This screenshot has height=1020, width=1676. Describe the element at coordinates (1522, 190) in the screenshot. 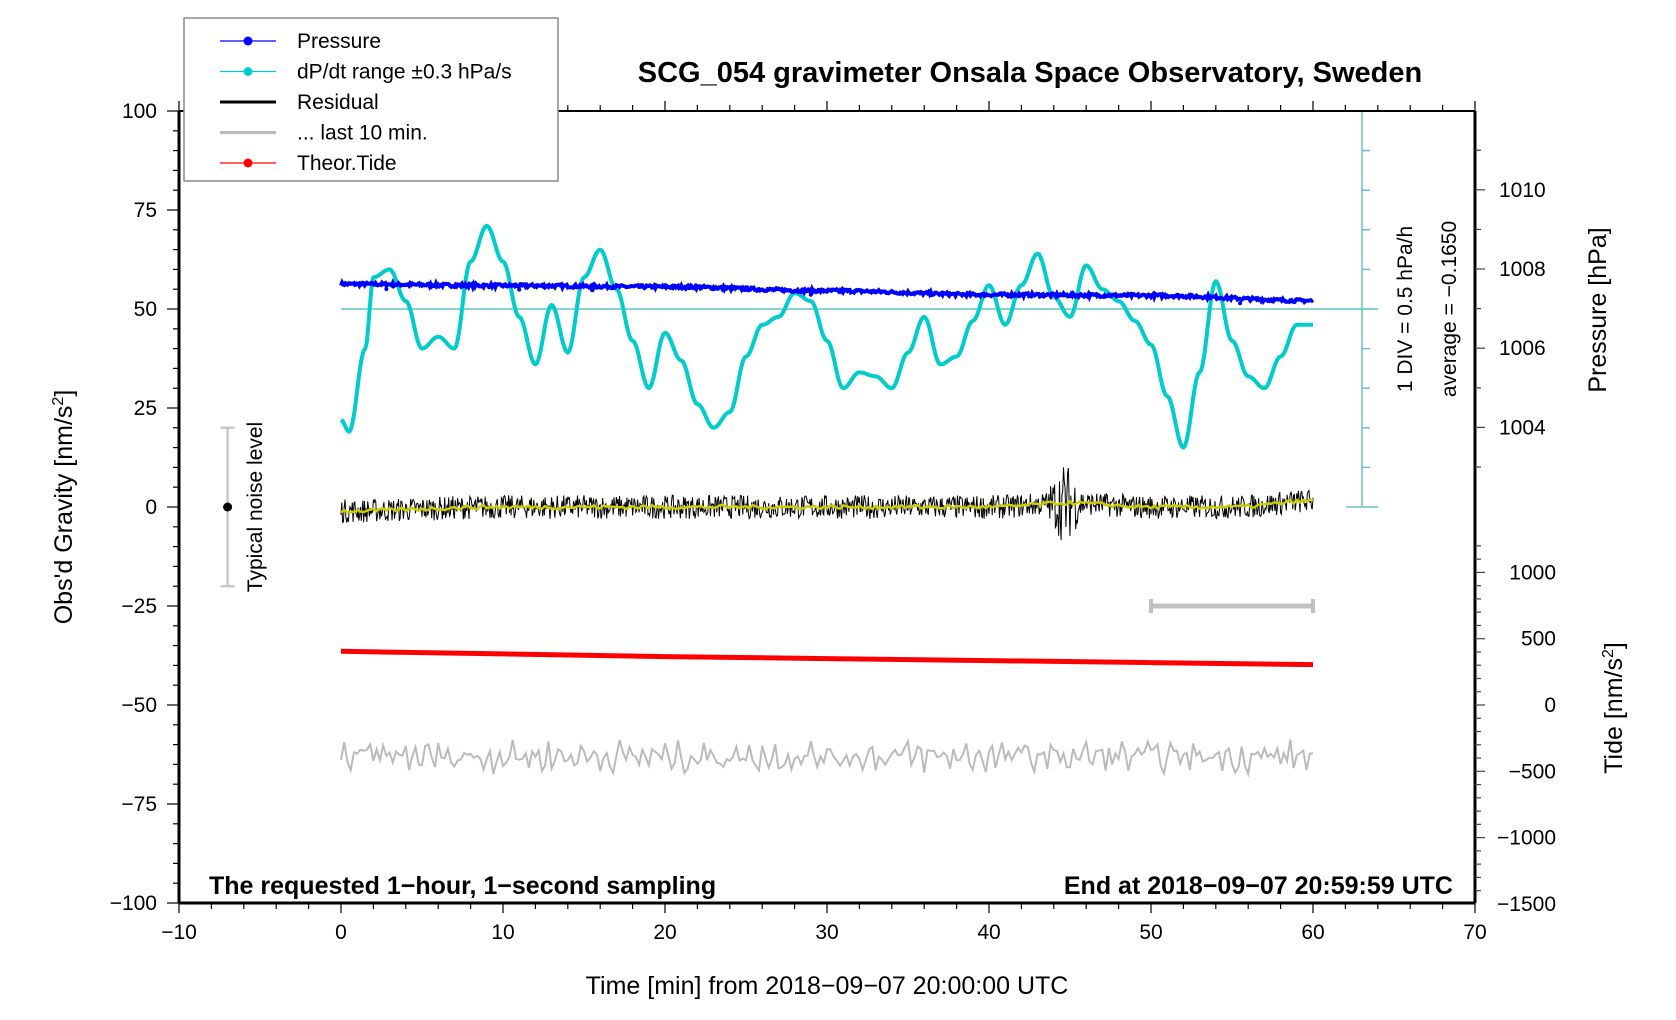

I see `pressure-tick-label: 1010` at that location.